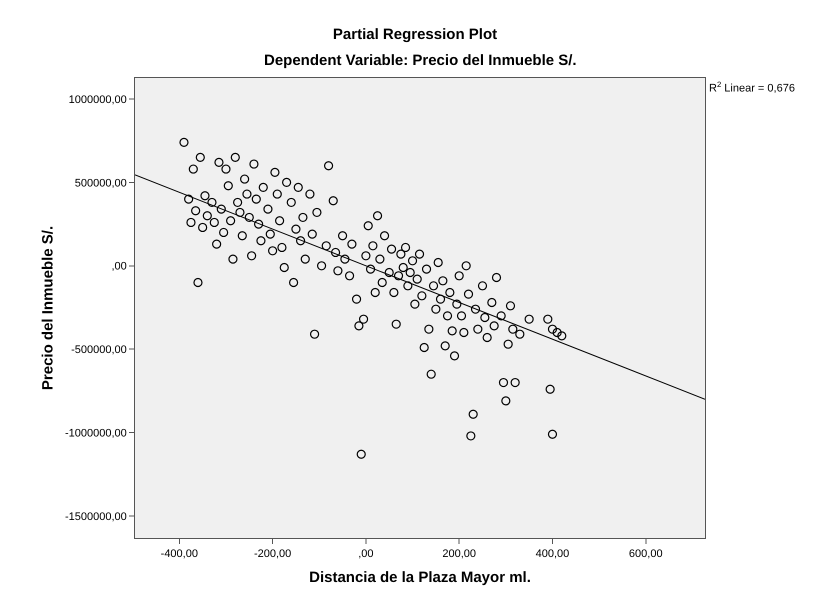 This screenshot has height=601, width=830. I want to click on y-tick-label: -500000,00, so click(99, 350).